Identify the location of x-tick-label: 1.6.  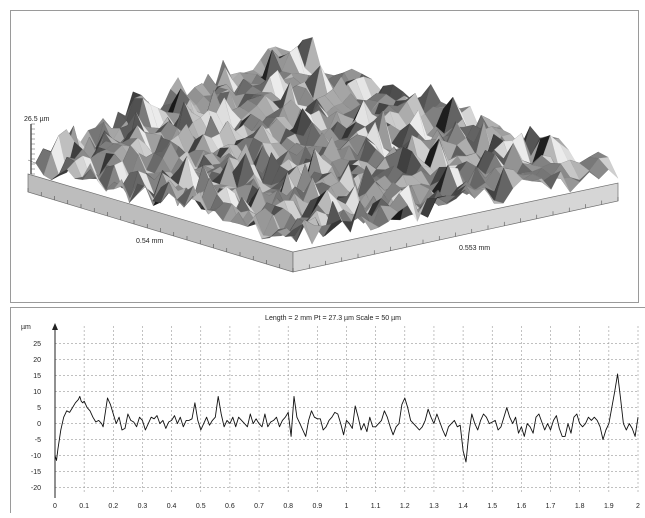
(522, 506).